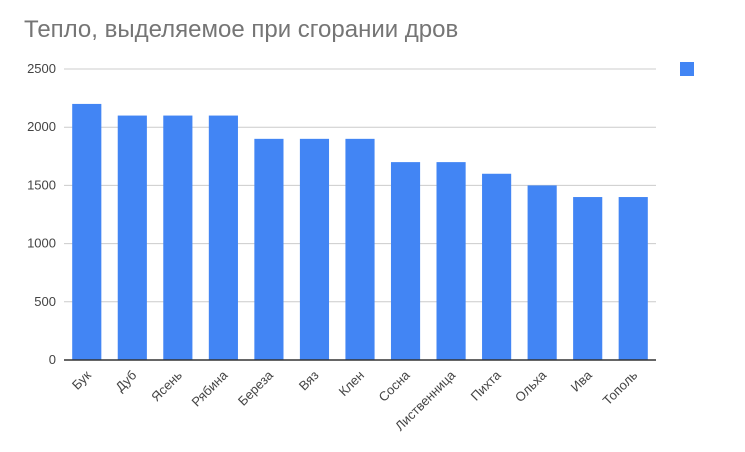 This screenshot has height=452, width=745. Describe the element at coordinates (241, 29) in the screenshot. I see `chart-title: Тепло, выделяемое при сгорании дров` at that location.